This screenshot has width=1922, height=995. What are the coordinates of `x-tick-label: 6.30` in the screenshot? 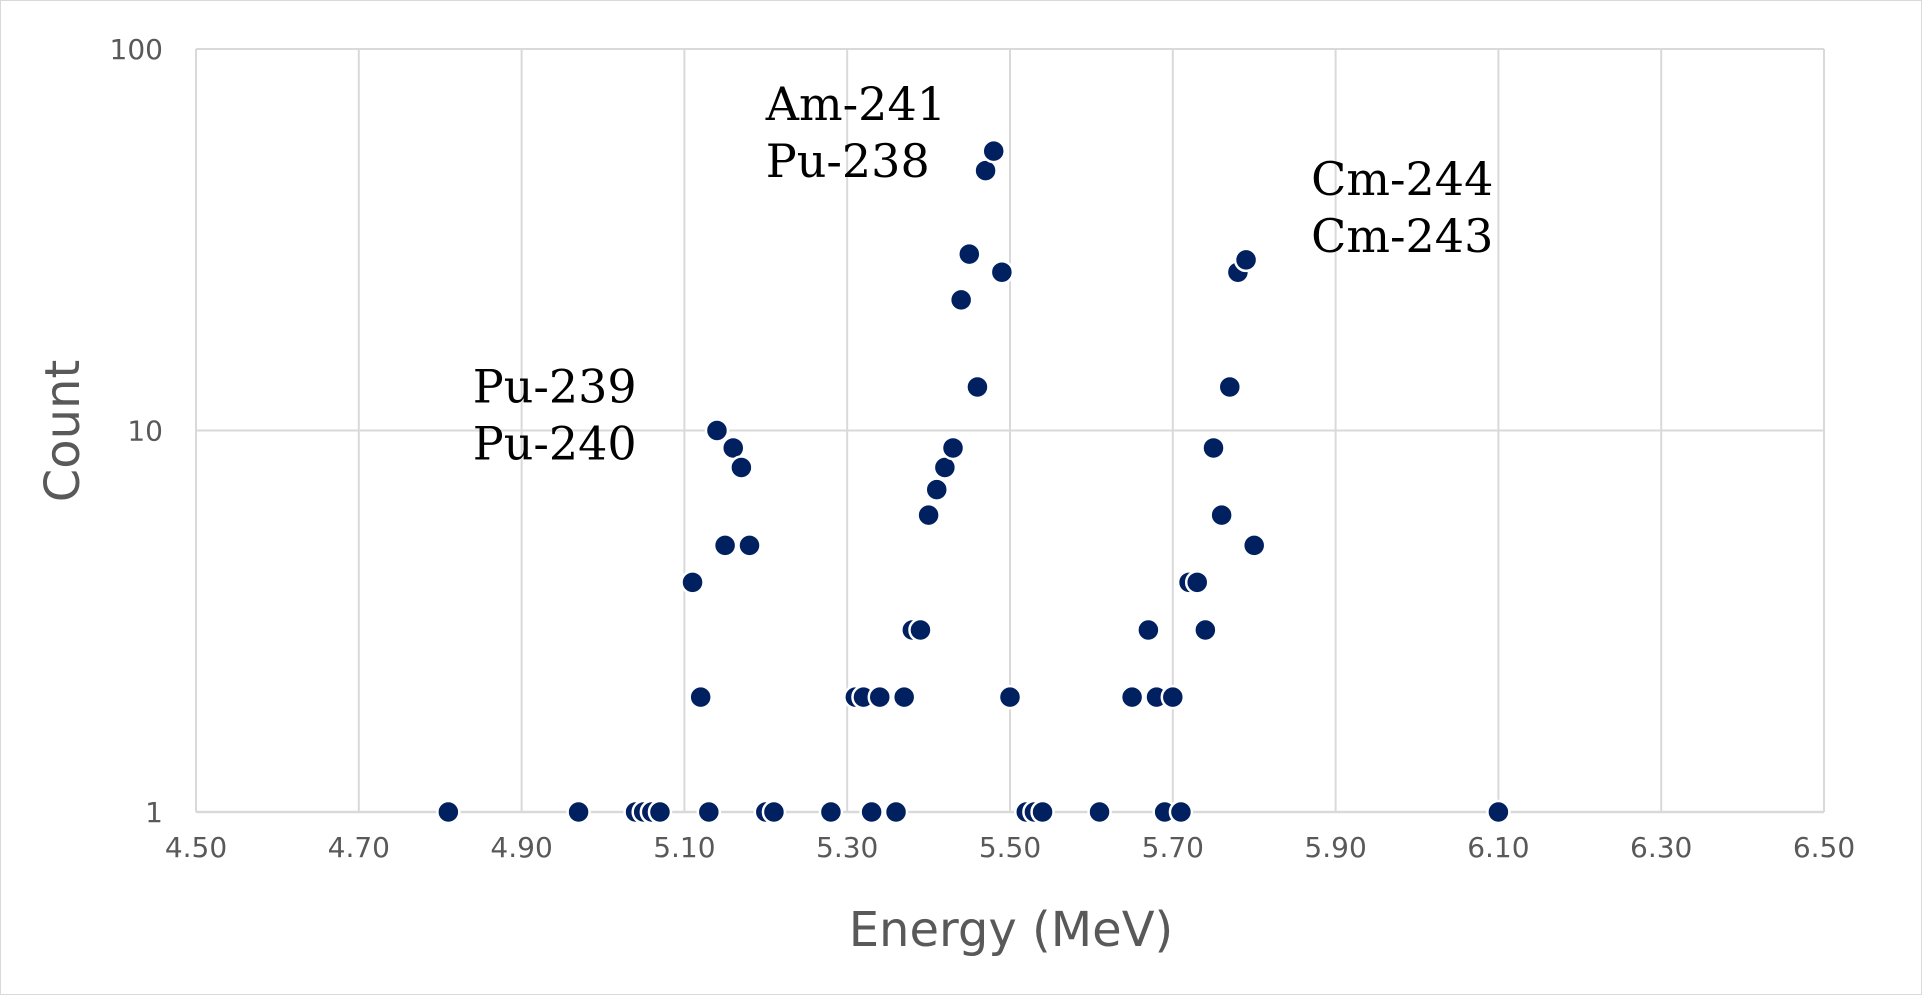 It's located at (1661, 847).